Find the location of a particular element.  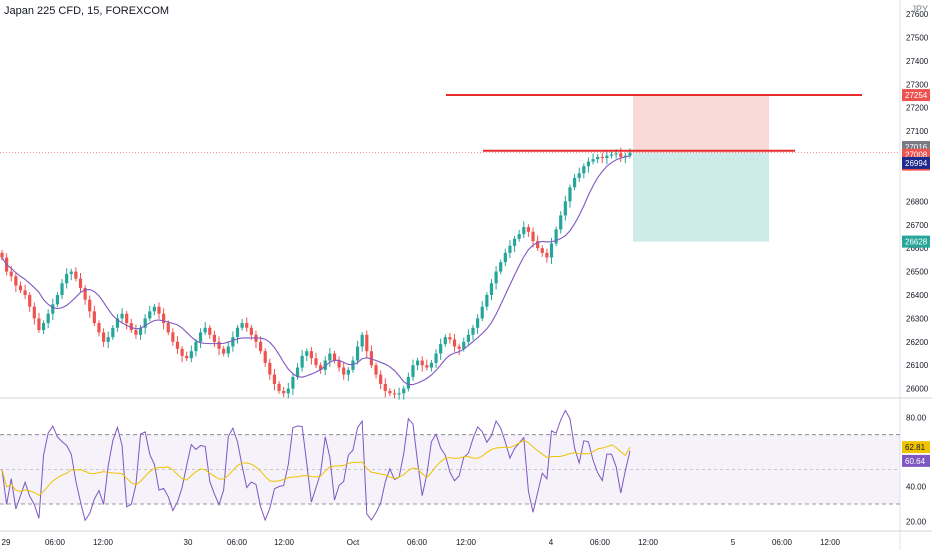

price-tick-label: 27600 is located at coordinates (917, 14).